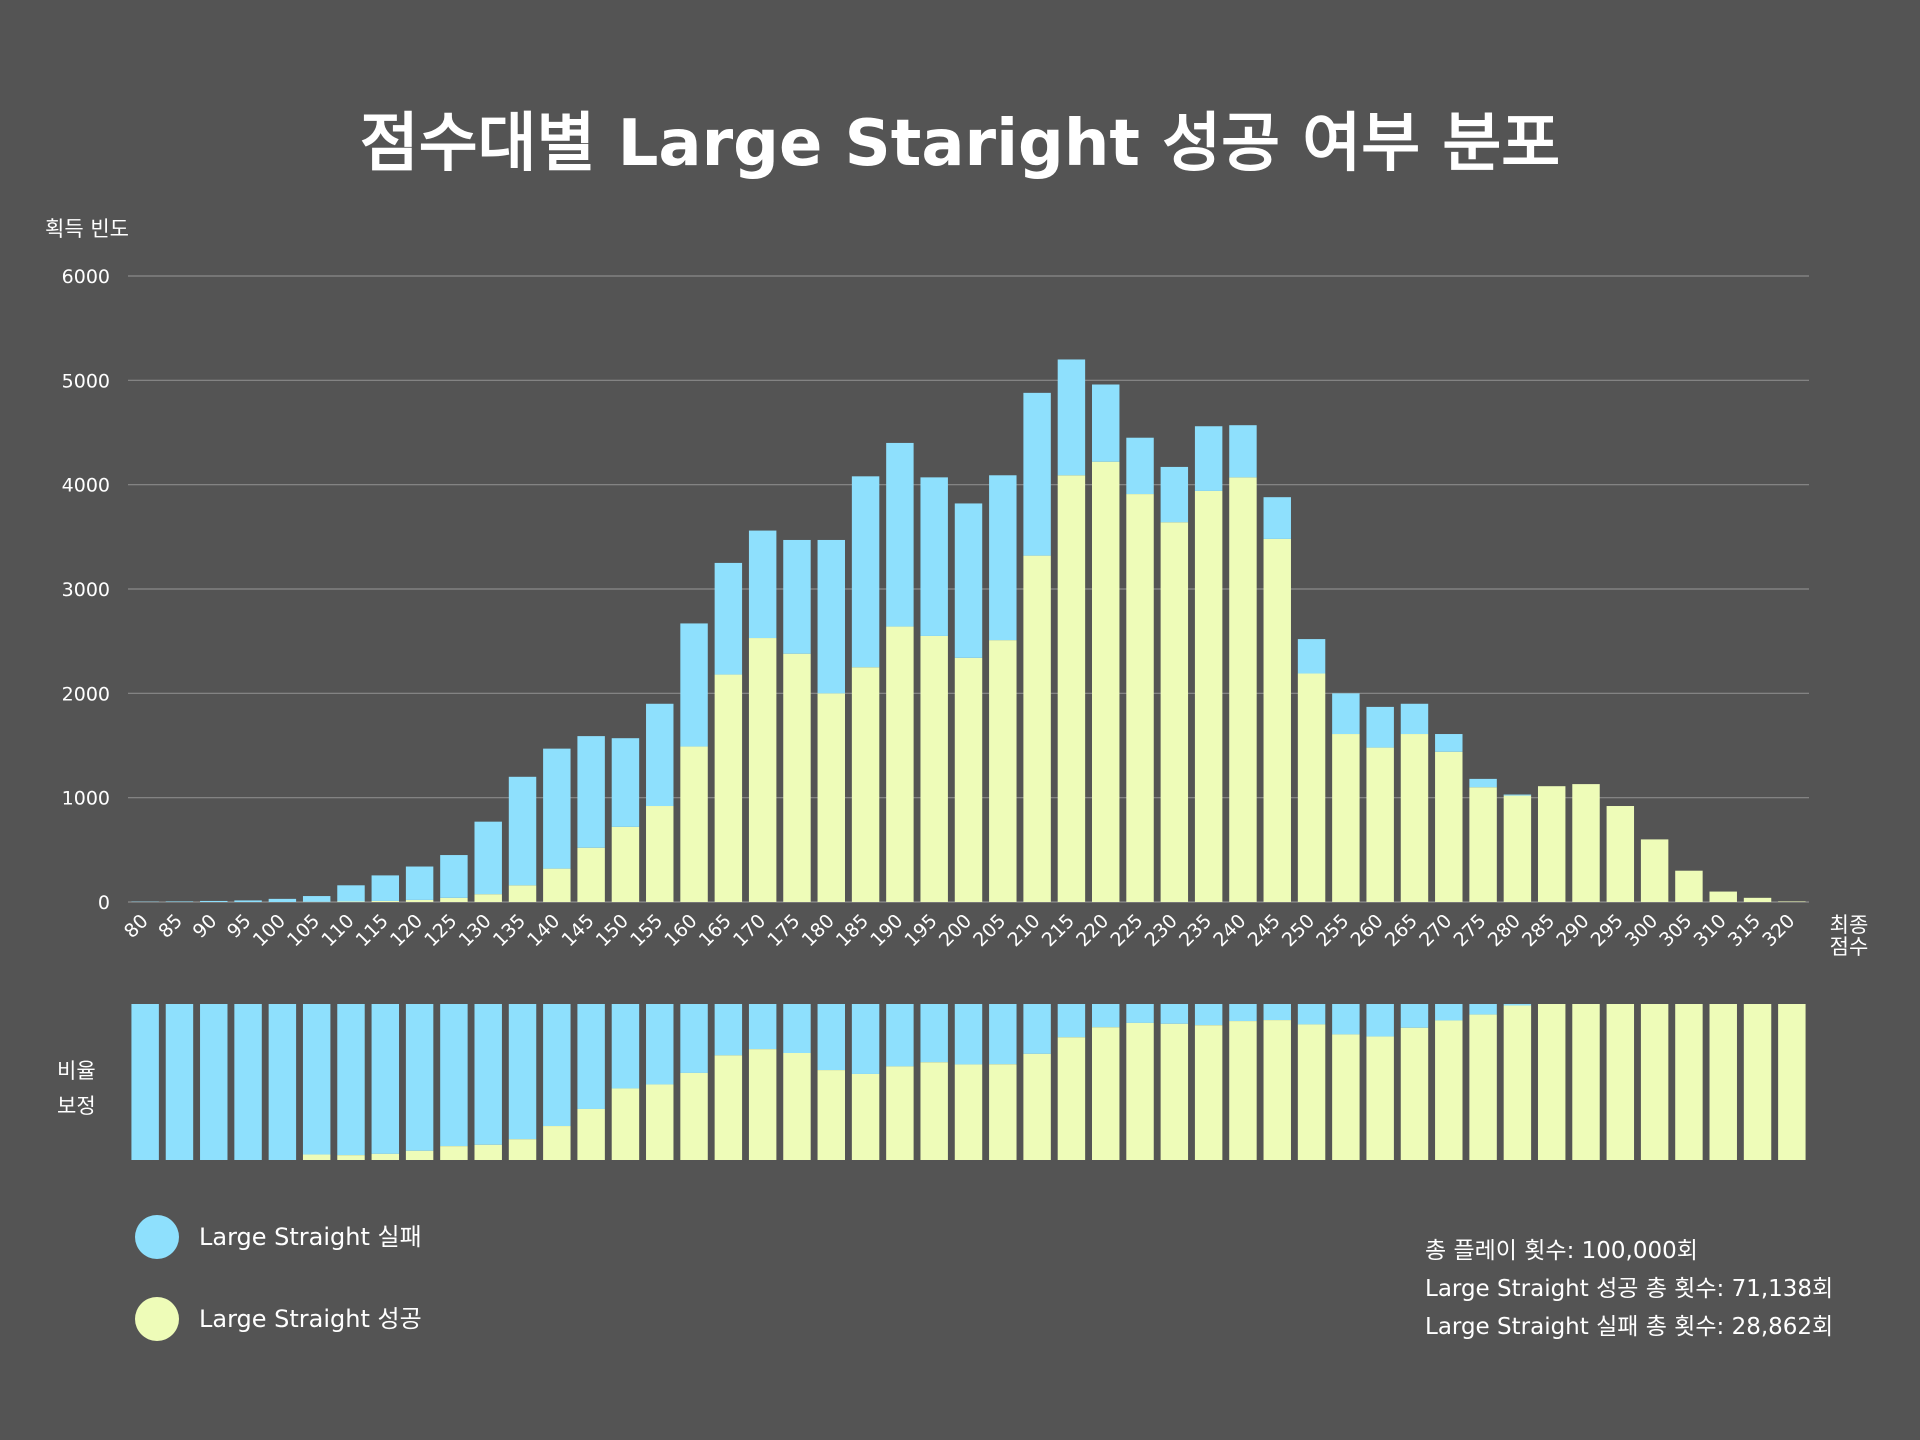 The image size is (1920, 1440). I want to click on x-tick-label: 300, so click(1641, 930).